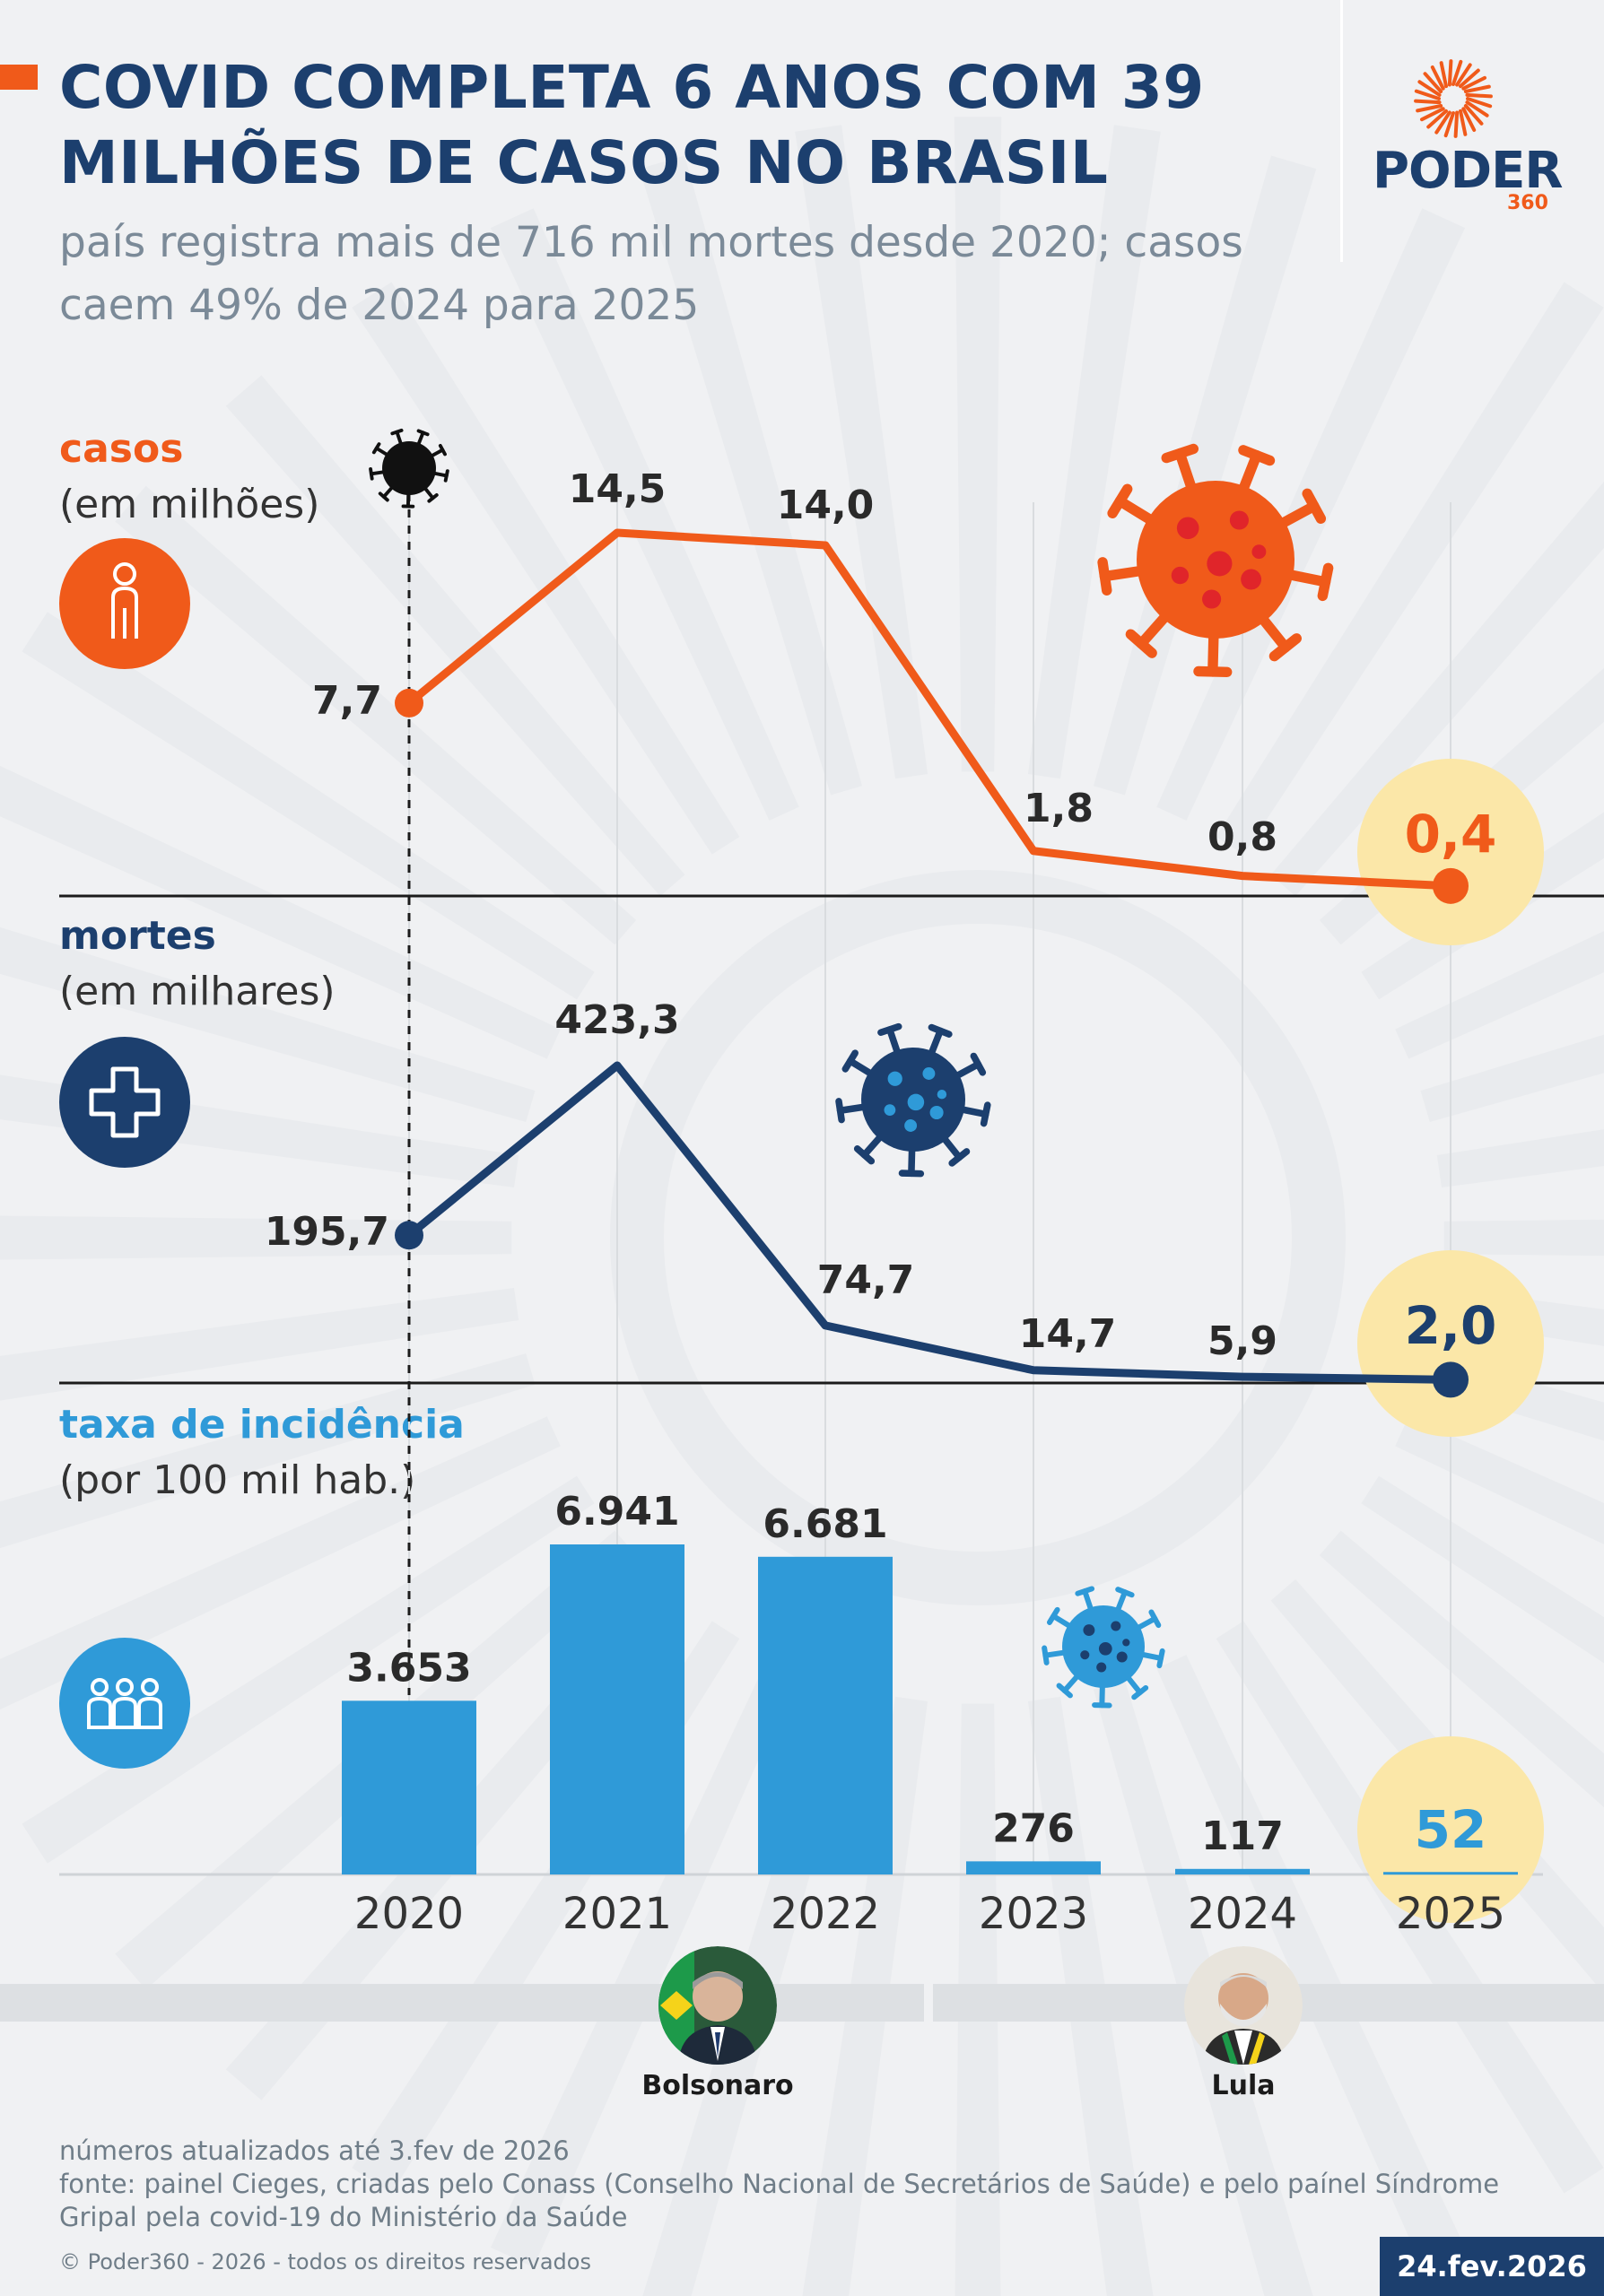 The width and height of the screenshot is (1604, 2296). Describe the element at coordinates (616, 1020) in the screenshot. I see `deaths-label-2021: 423,3` at that location.